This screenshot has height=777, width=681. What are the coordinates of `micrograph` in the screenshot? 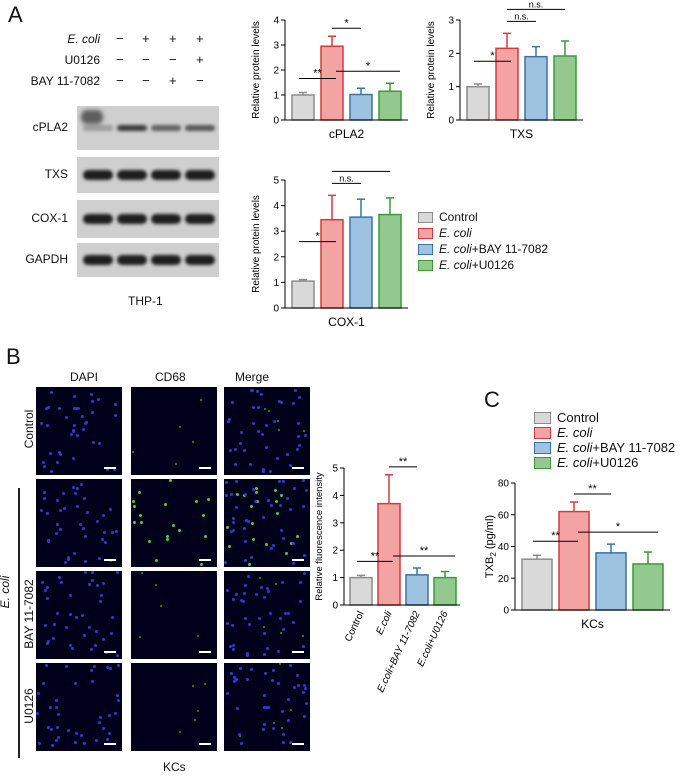 It's located at (267, 431).